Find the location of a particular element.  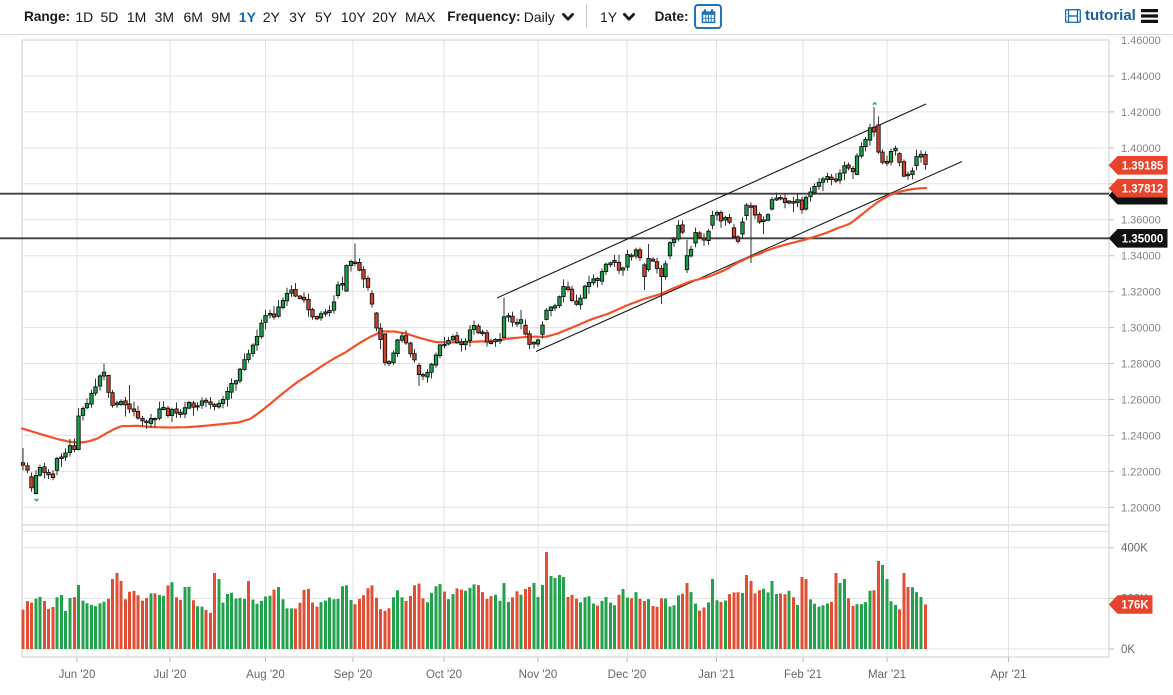

svg-text: 176K is located at coordinates (1135, 606).